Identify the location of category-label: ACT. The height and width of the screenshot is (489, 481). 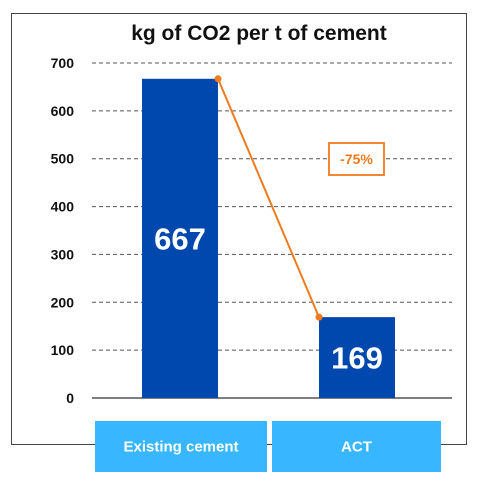
(356, 447).